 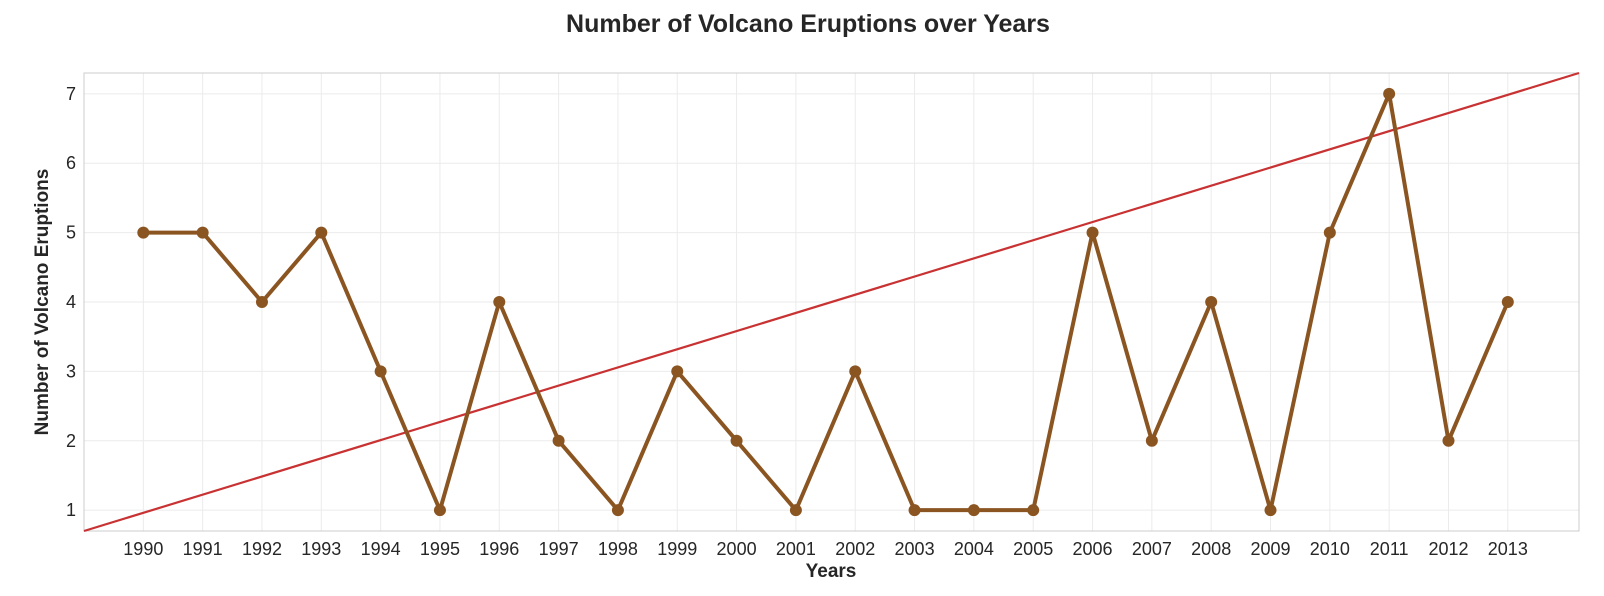 I want to click on data-point-2012, so click(x=1448, y=440).